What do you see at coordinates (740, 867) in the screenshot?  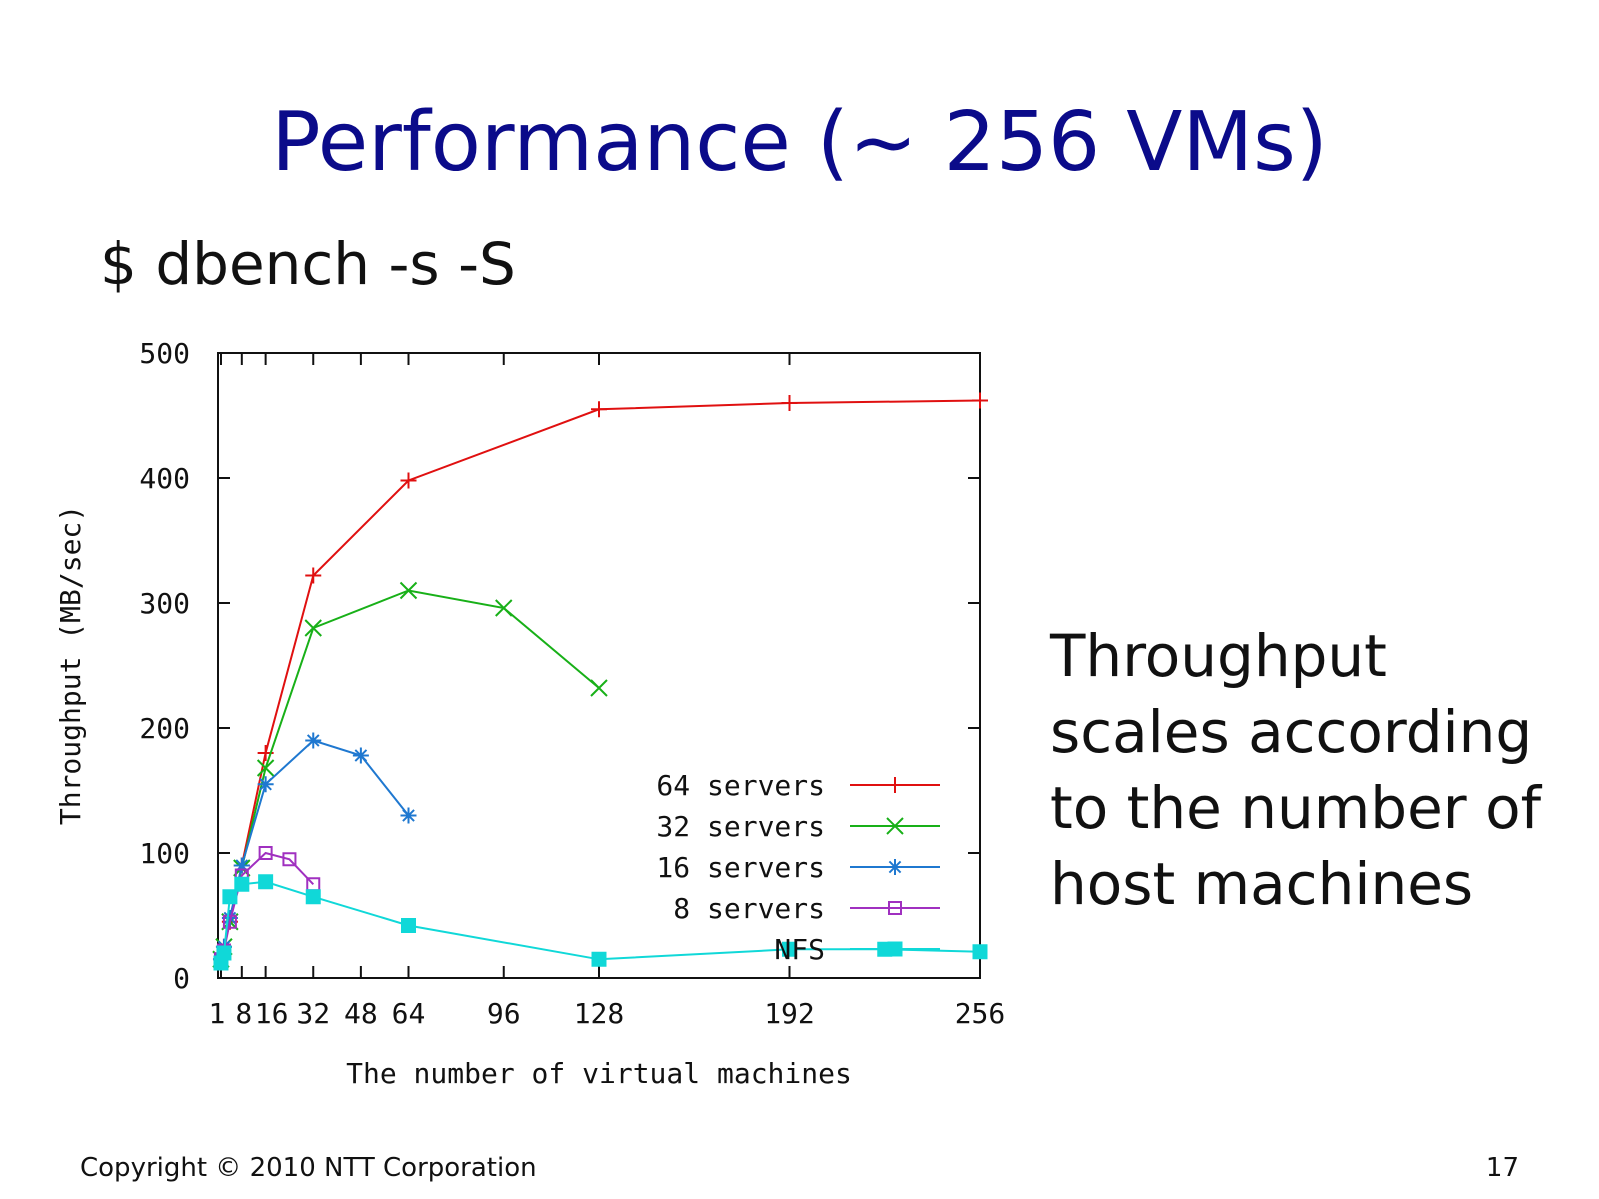 I see `legend-label: 16 servers` at bounding box center [740, 867].